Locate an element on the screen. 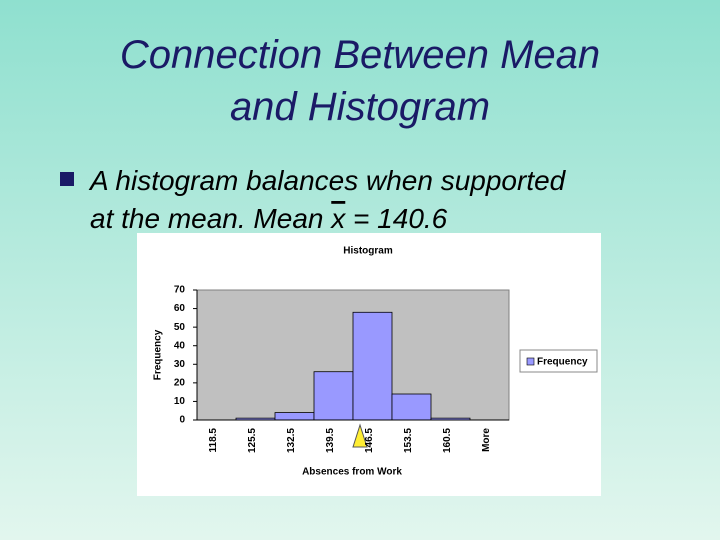 This screenshot has width=720, height=540. x-tick-label: 118.5 is located at coordinates (213, 440).